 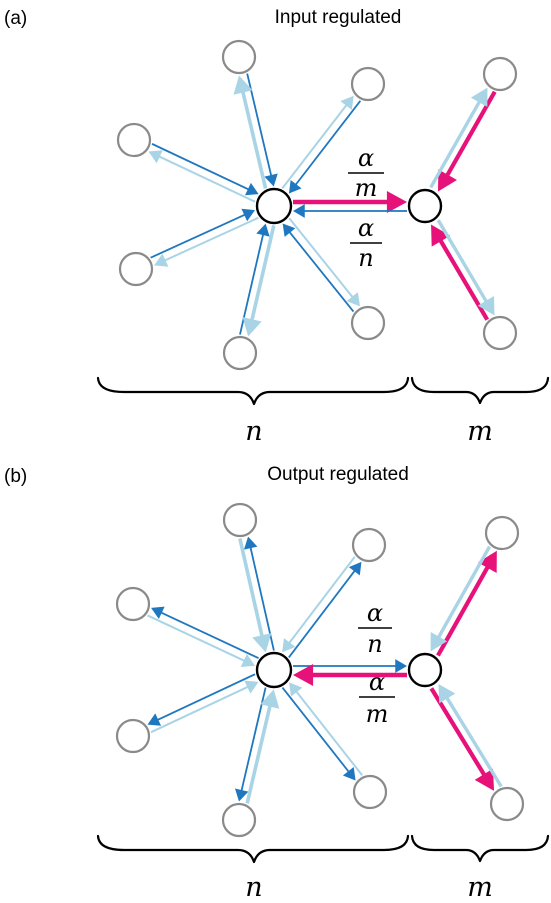 What do you see at coordinates (466, 603) in the screenshot?
I see `panel-b-right-arrow-0-strong` at bounding box center [466, 603].